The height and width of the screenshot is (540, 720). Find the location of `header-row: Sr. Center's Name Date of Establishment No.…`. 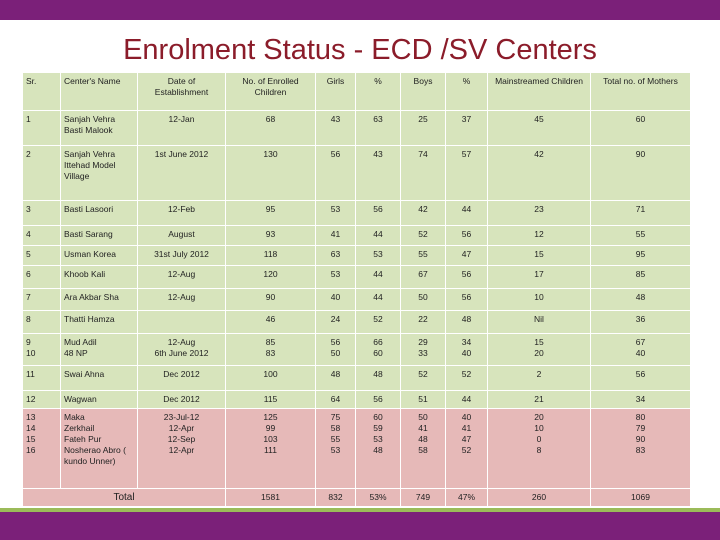

header-row: Sr. Center's Name Date of Establishment No.… is located at coordinates (356, 91).